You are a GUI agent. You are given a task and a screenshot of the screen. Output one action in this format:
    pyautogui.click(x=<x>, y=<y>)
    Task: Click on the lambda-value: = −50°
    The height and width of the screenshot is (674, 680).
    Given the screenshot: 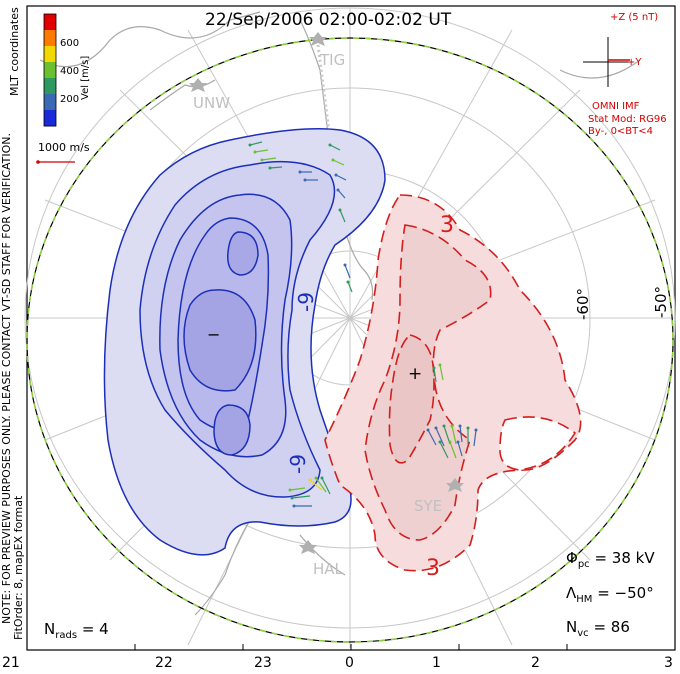 What is the action you would take?
    pyautogui.click(x=625, y=593)
    